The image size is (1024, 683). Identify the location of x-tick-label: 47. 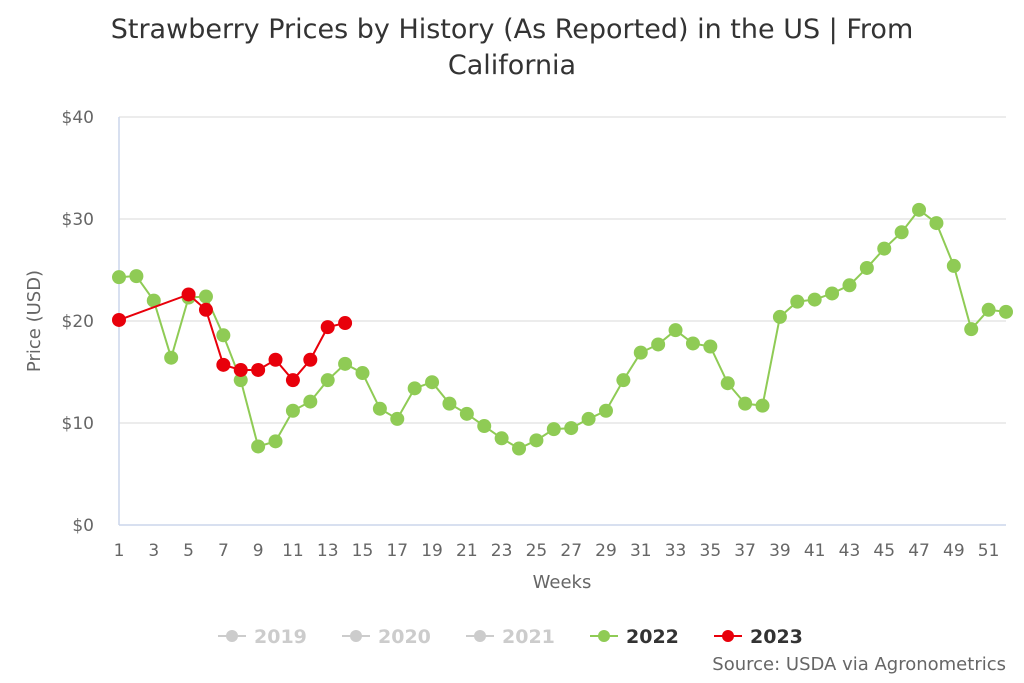
(919, 551).